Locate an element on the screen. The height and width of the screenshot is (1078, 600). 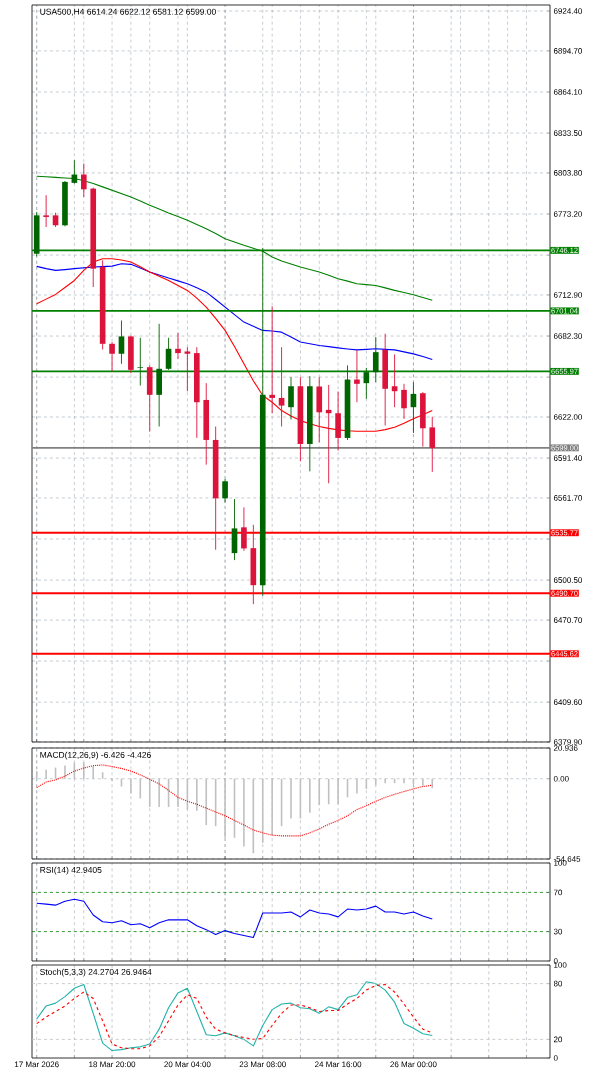
chart-title: RSI(14) 42.9405 is located at coordinates (71, 870).